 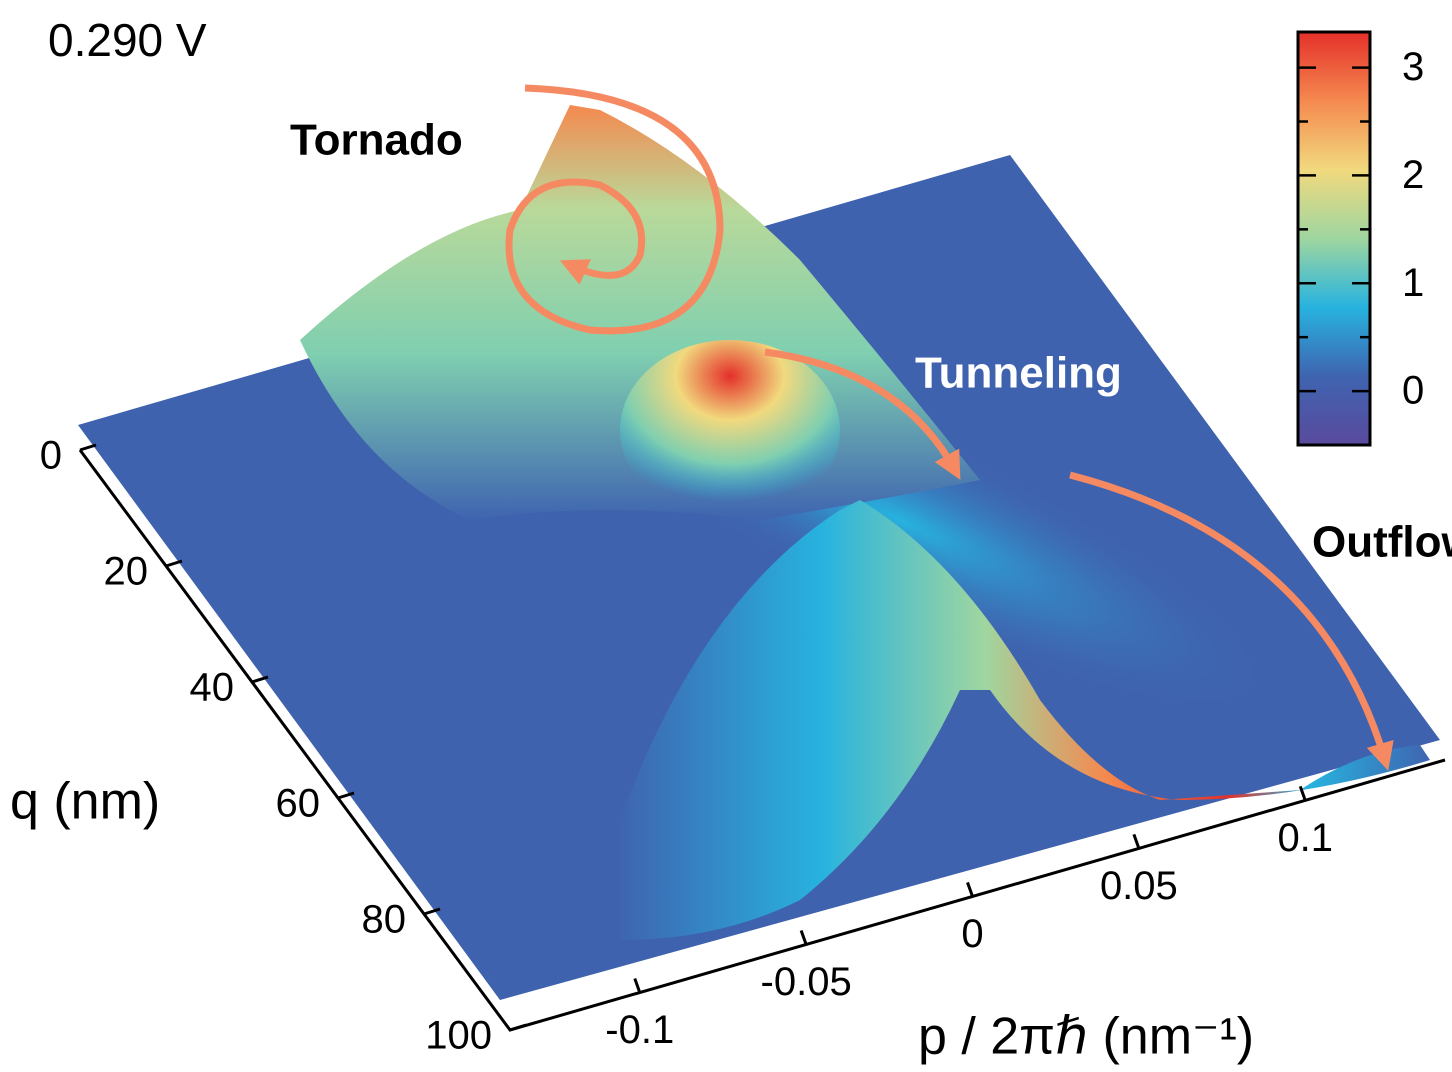 What do you see at coordinates (1086, 1037) in the screenshot?
I see `x-axis-label: p / 2πℏ (nm⁻¹)` at bounding box center [1086, 1037].